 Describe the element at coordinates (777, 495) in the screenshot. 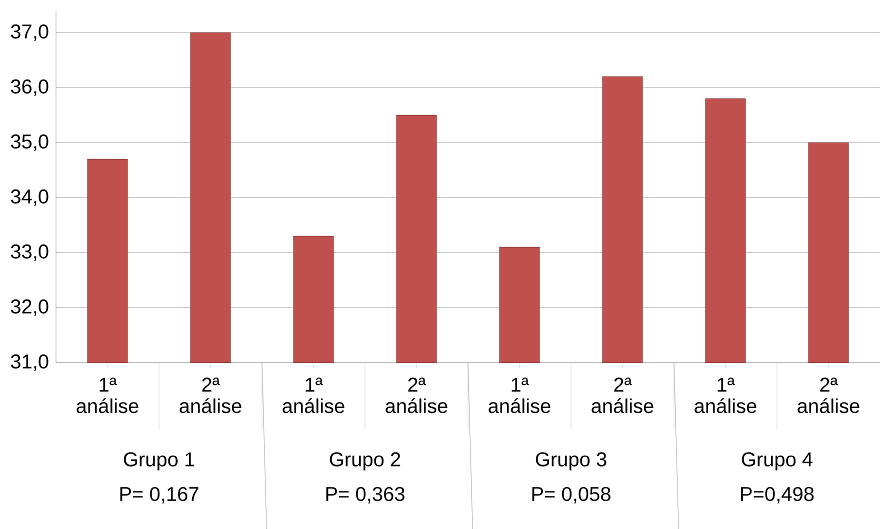

I see `text: P=0,498` at that location.